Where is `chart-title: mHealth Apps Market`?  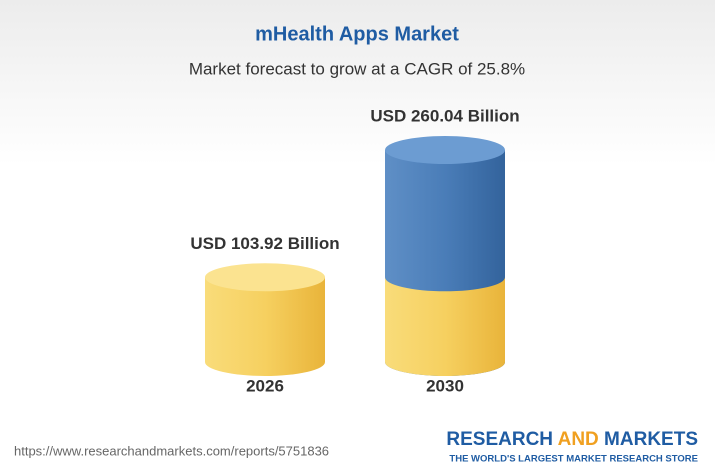
chart-title: mHealth Apps Market is located at coordinates (357, 34).